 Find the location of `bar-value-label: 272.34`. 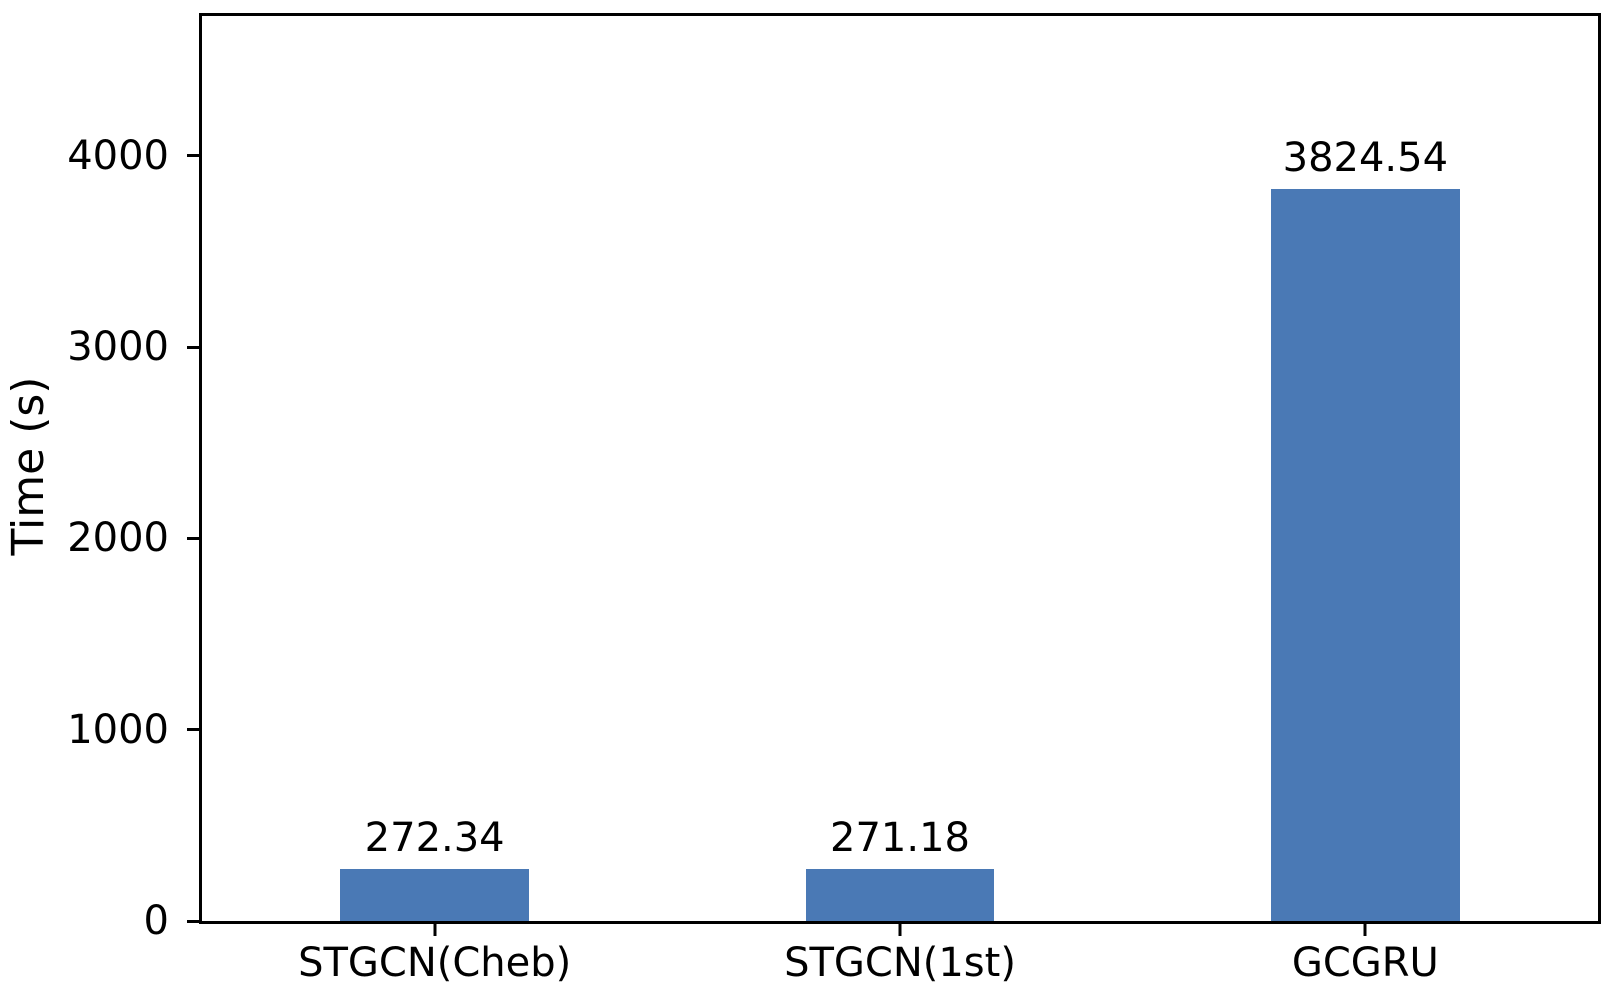

bar-value-label: 272.34 is located at coordinates (434, 837).